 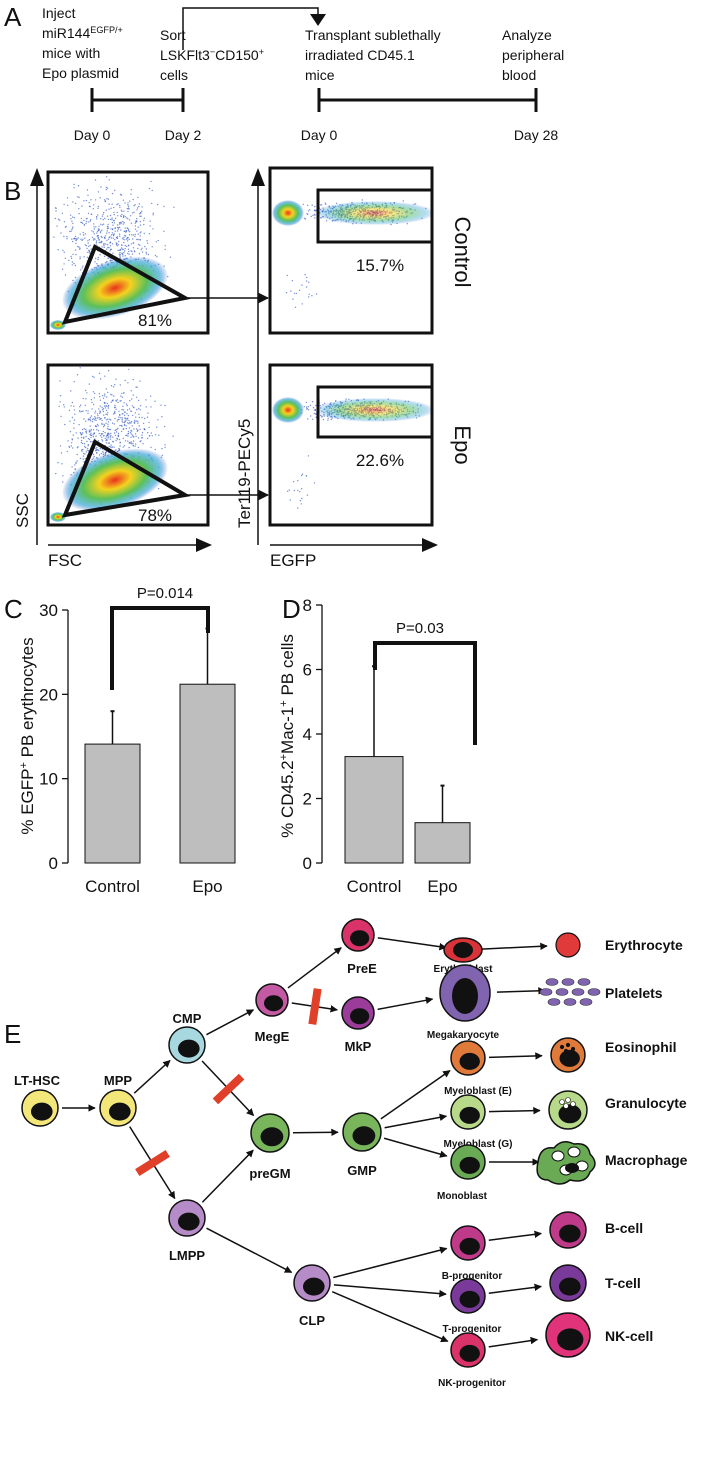 I want to click on y-tick-label: 8, so click(x=307, y=605).